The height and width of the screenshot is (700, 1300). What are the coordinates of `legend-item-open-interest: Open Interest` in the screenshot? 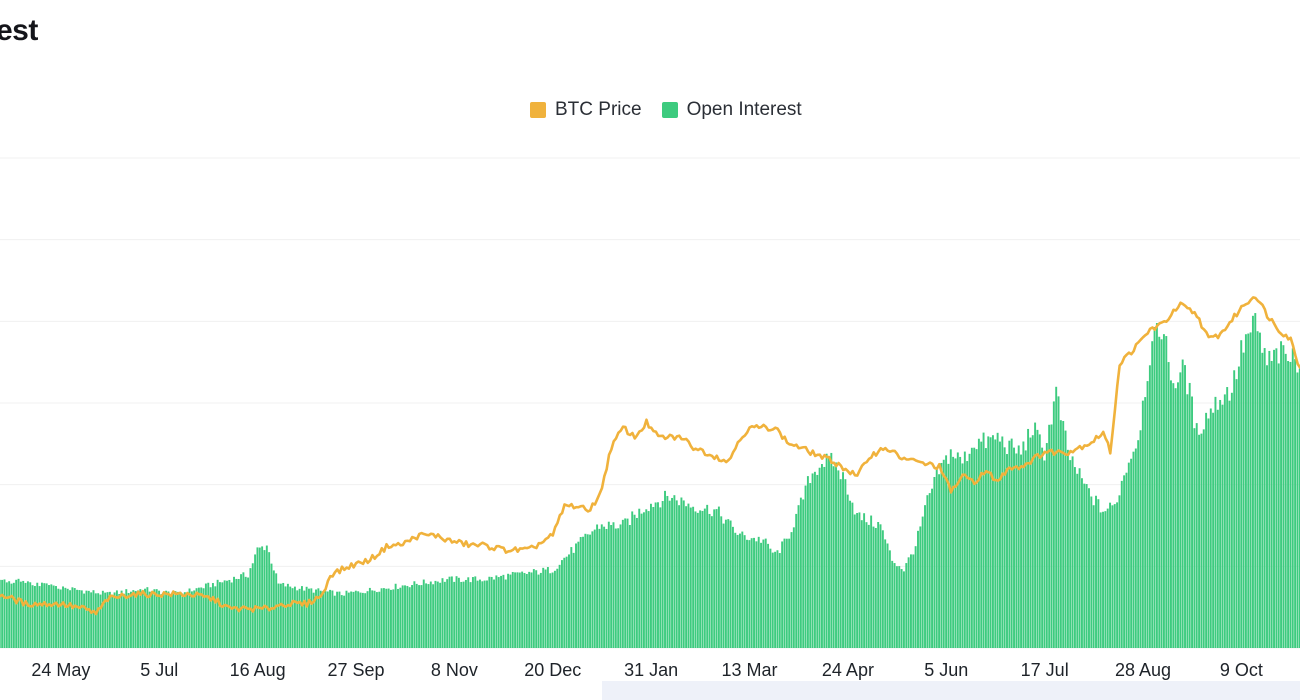 It's located at (731, 110).